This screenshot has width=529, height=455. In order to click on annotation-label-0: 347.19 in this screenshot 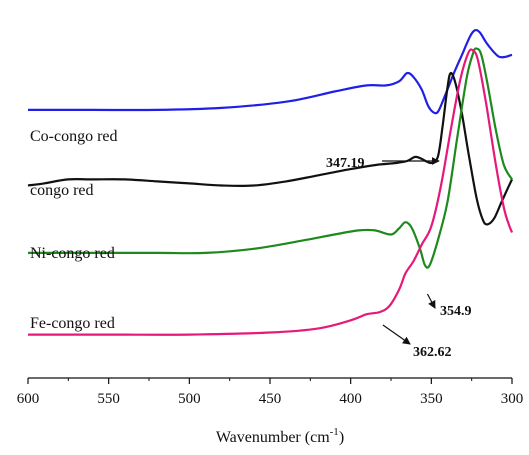, I will do `click(345, 163)`.